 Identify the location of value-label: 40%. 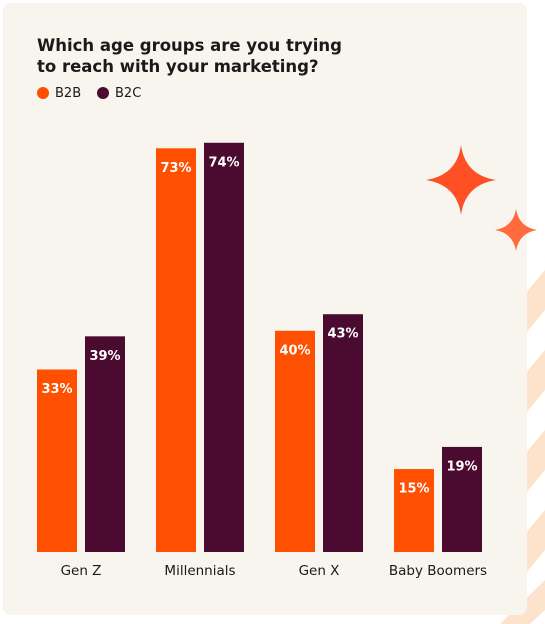
(294, 350).